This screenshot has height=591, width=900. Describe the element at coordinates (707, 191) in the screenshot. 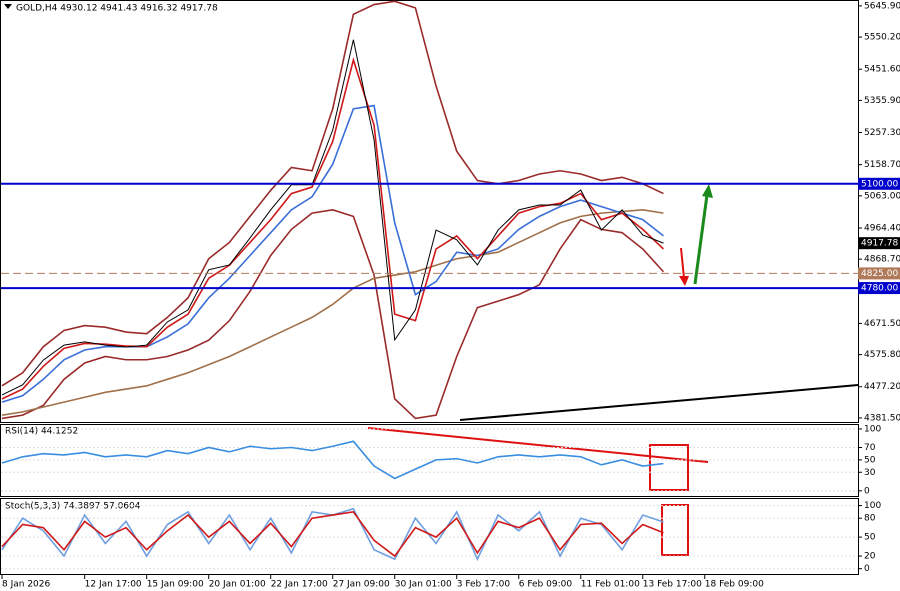

I see `up-arrow-head` at that location.